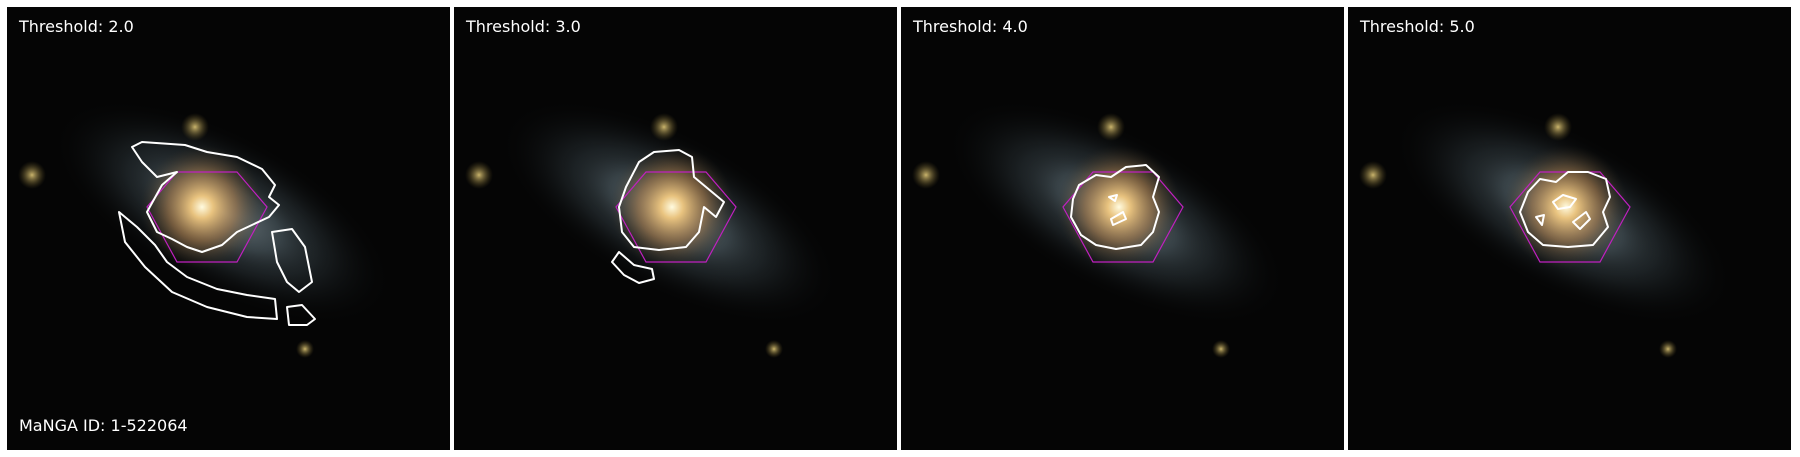 This screenshot has height=457, width=1800. I want to click on threshold-label: Threshold: 5.0, so click(1417, 26).